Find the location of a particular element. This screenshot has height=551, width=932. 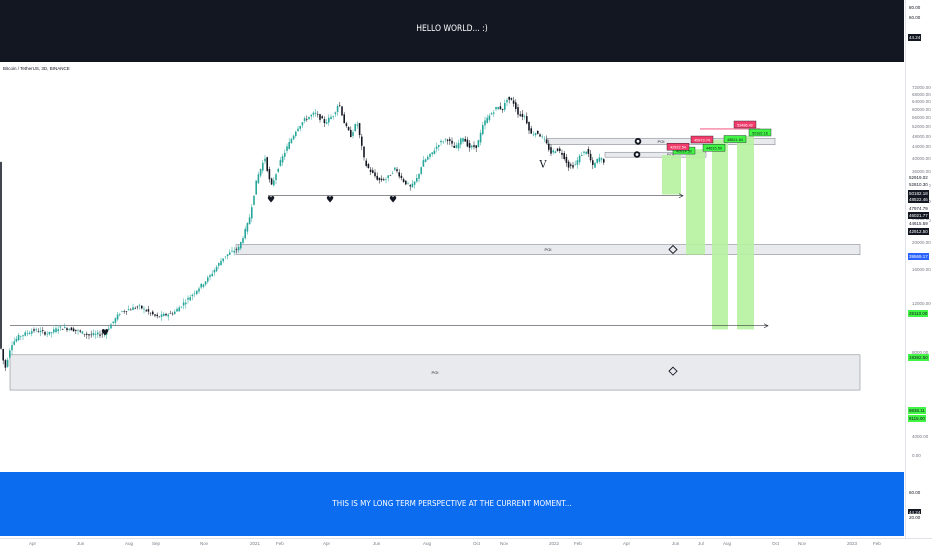

price-axis-tag: 47974.79 is located at coordinates (918, 208).